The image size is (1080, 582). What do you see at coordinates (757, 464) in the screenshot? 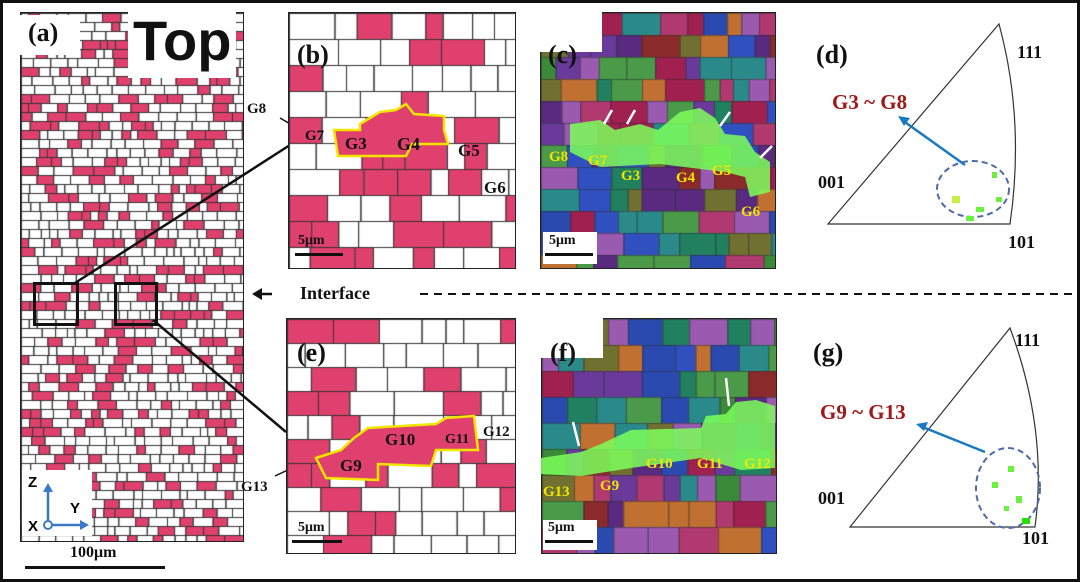
I see `grain-label-f-g12: G12` at bounding box center [757, 464].